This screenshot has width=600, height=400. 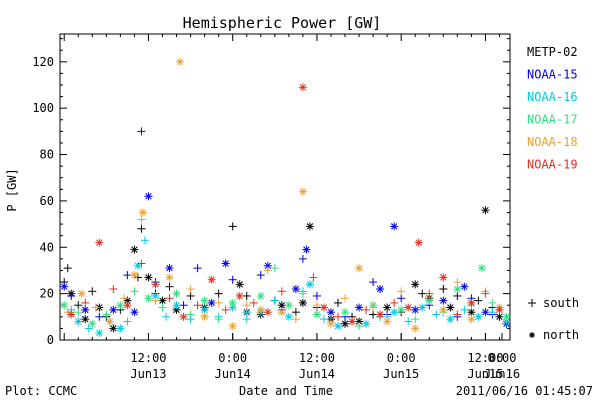 I want to click on legend-item: METP-02, so click(x=552, y=52).